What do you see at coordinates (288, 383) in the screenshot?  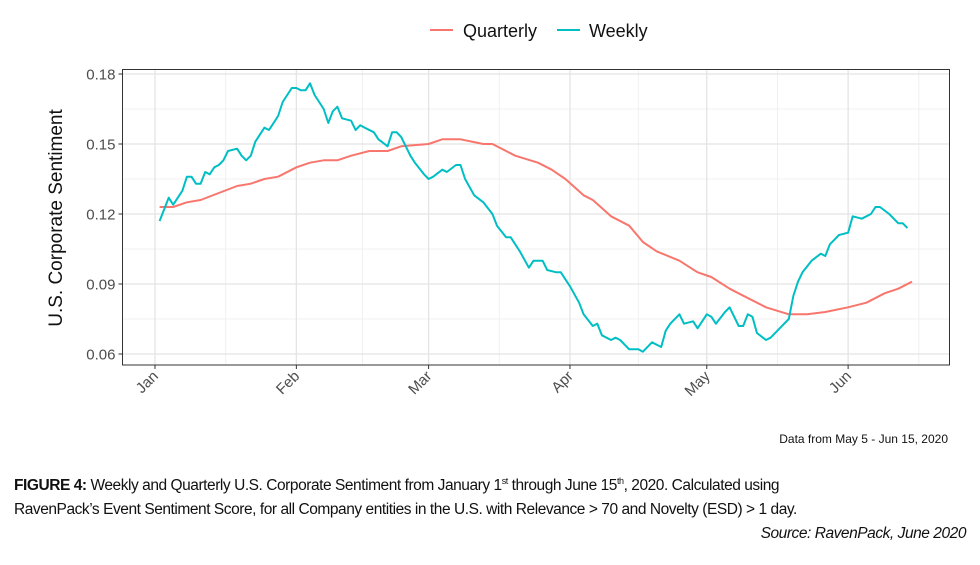 I see `x-tick-label: Feb` at bounding box center [288, 383].